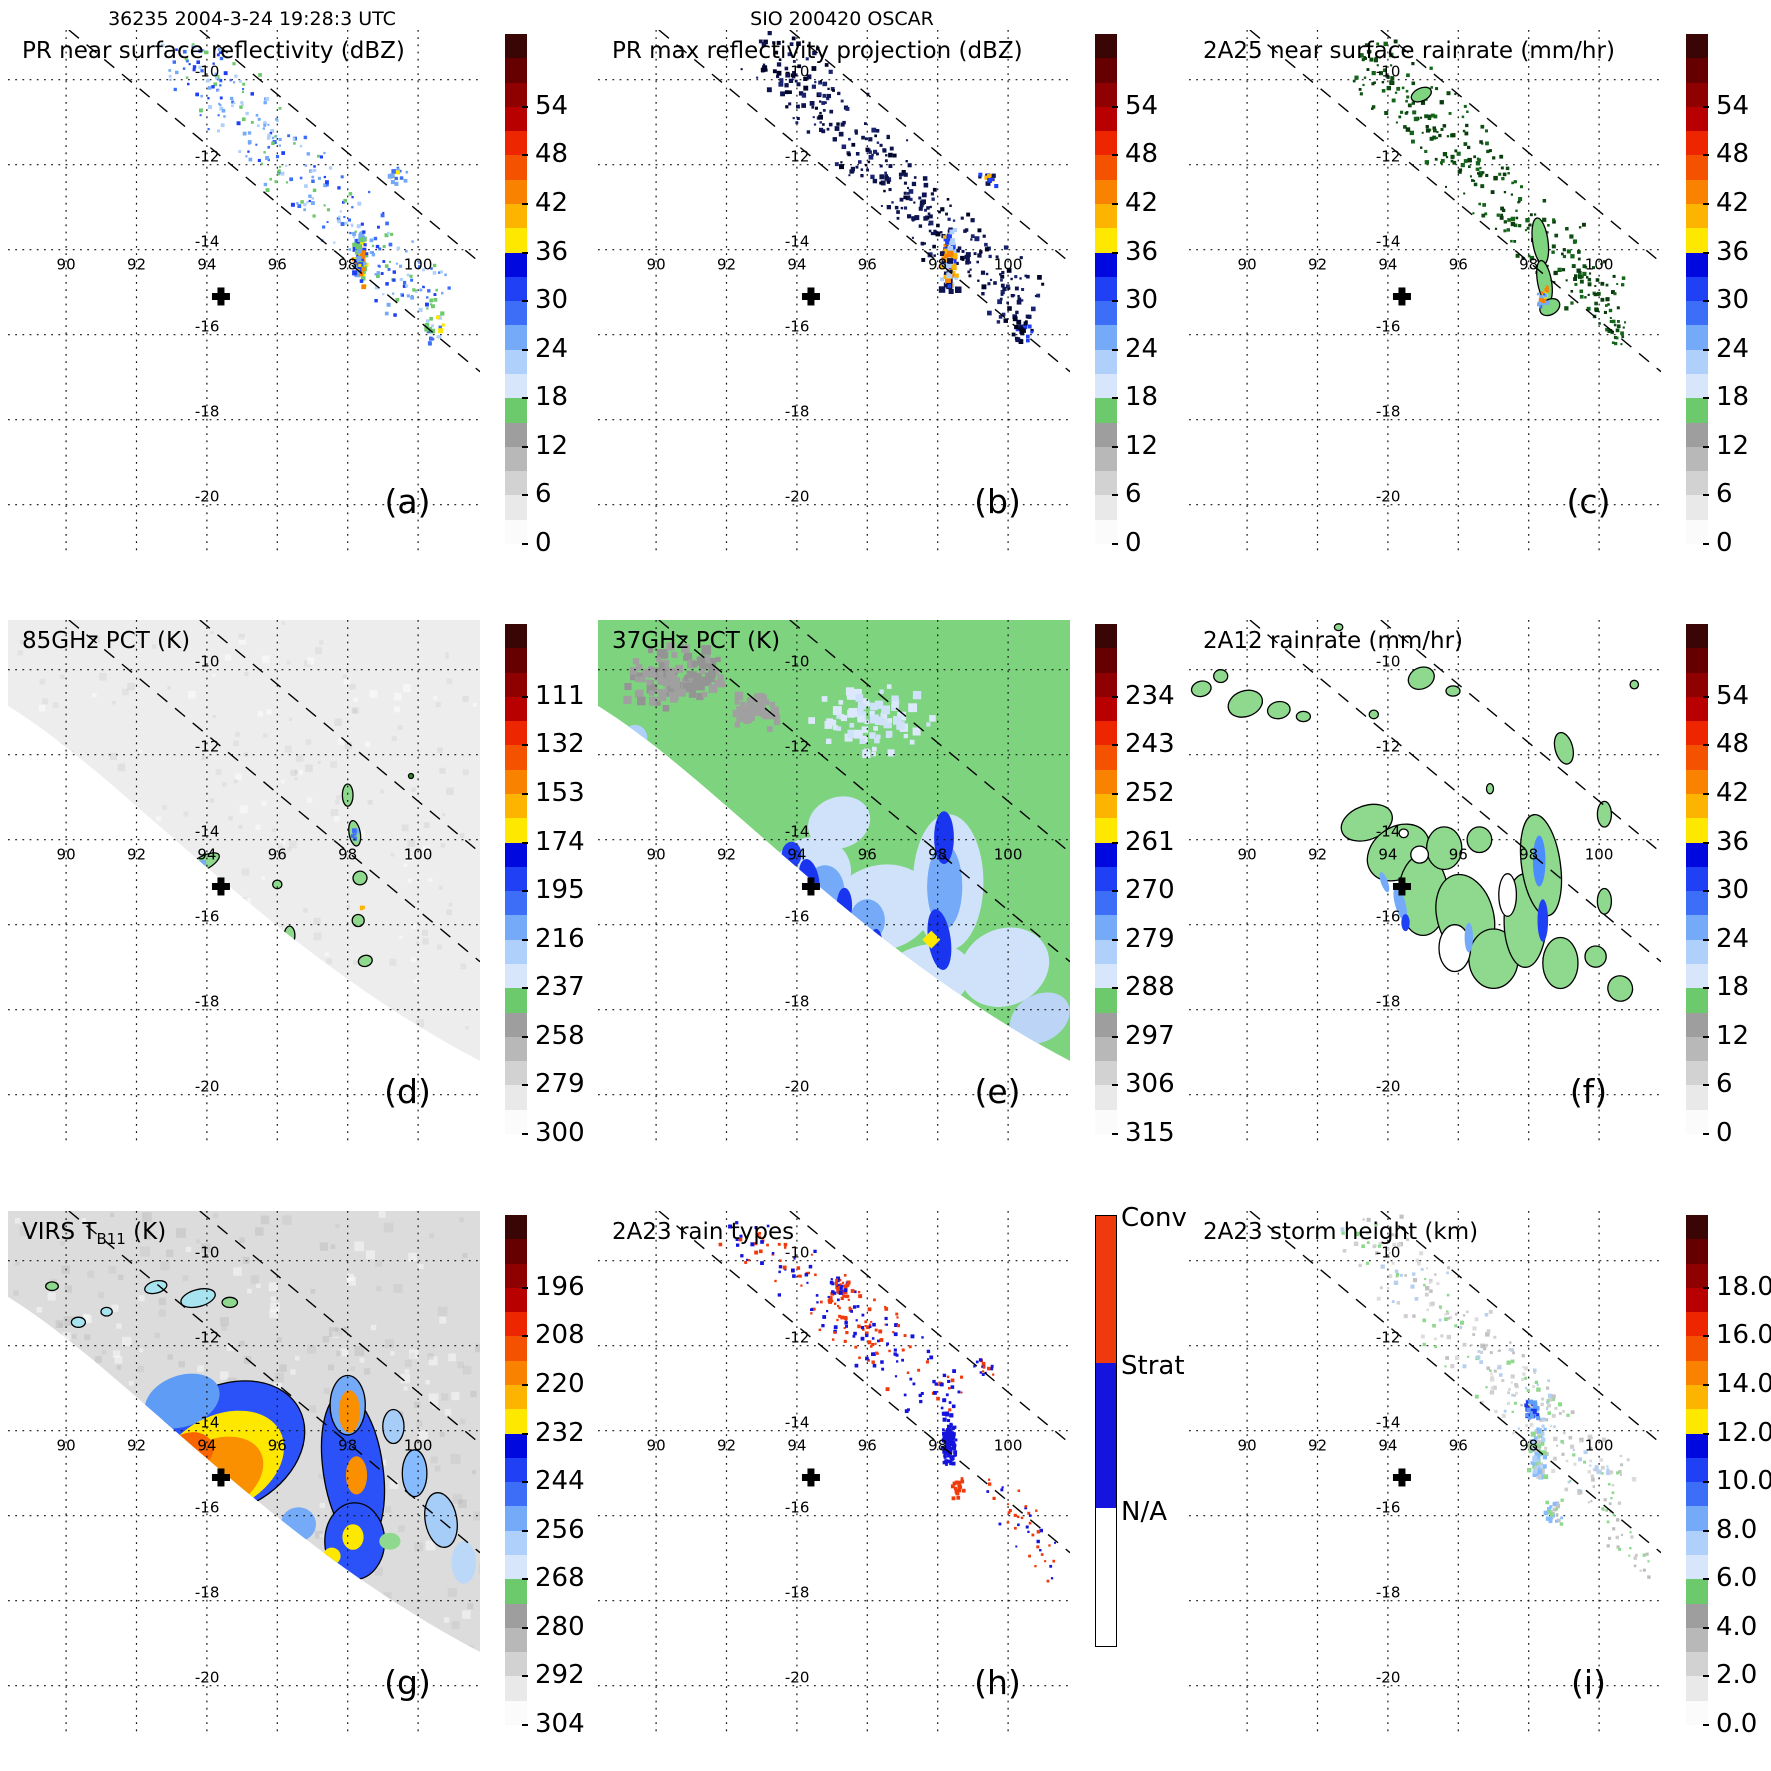 This screenshot has height=1771, width=1771. What do you see at coordinates (547, 295) in the screenshot?
I see `colorbar-a: 54 48 42 36 30 24 18 12 6 0` at bounding box center [547, 295].